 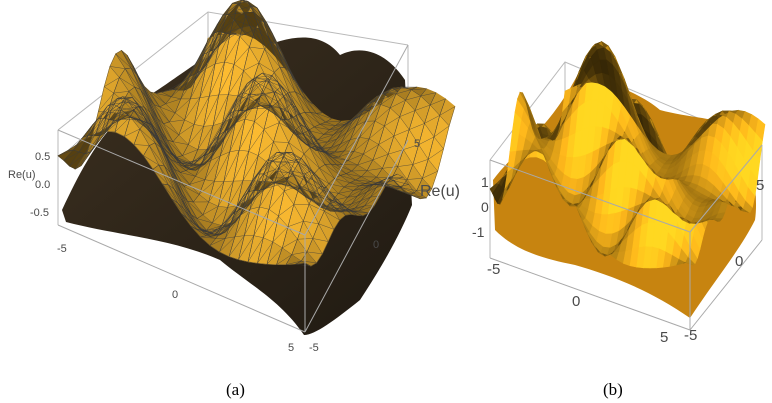 I want to click on panel-a-ytick-0: -5, so click(x=314, y=348).